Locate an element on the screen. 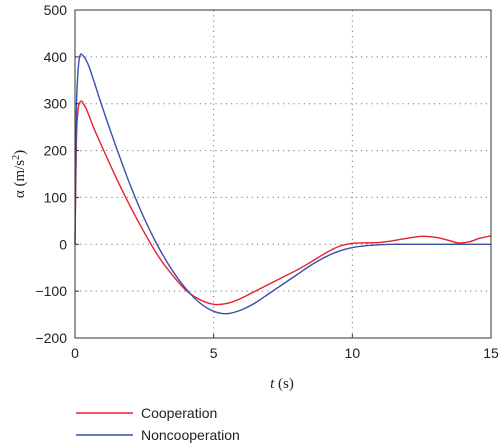  y-axis-unit-exponent: 2 is located at coordinates (16, 157).